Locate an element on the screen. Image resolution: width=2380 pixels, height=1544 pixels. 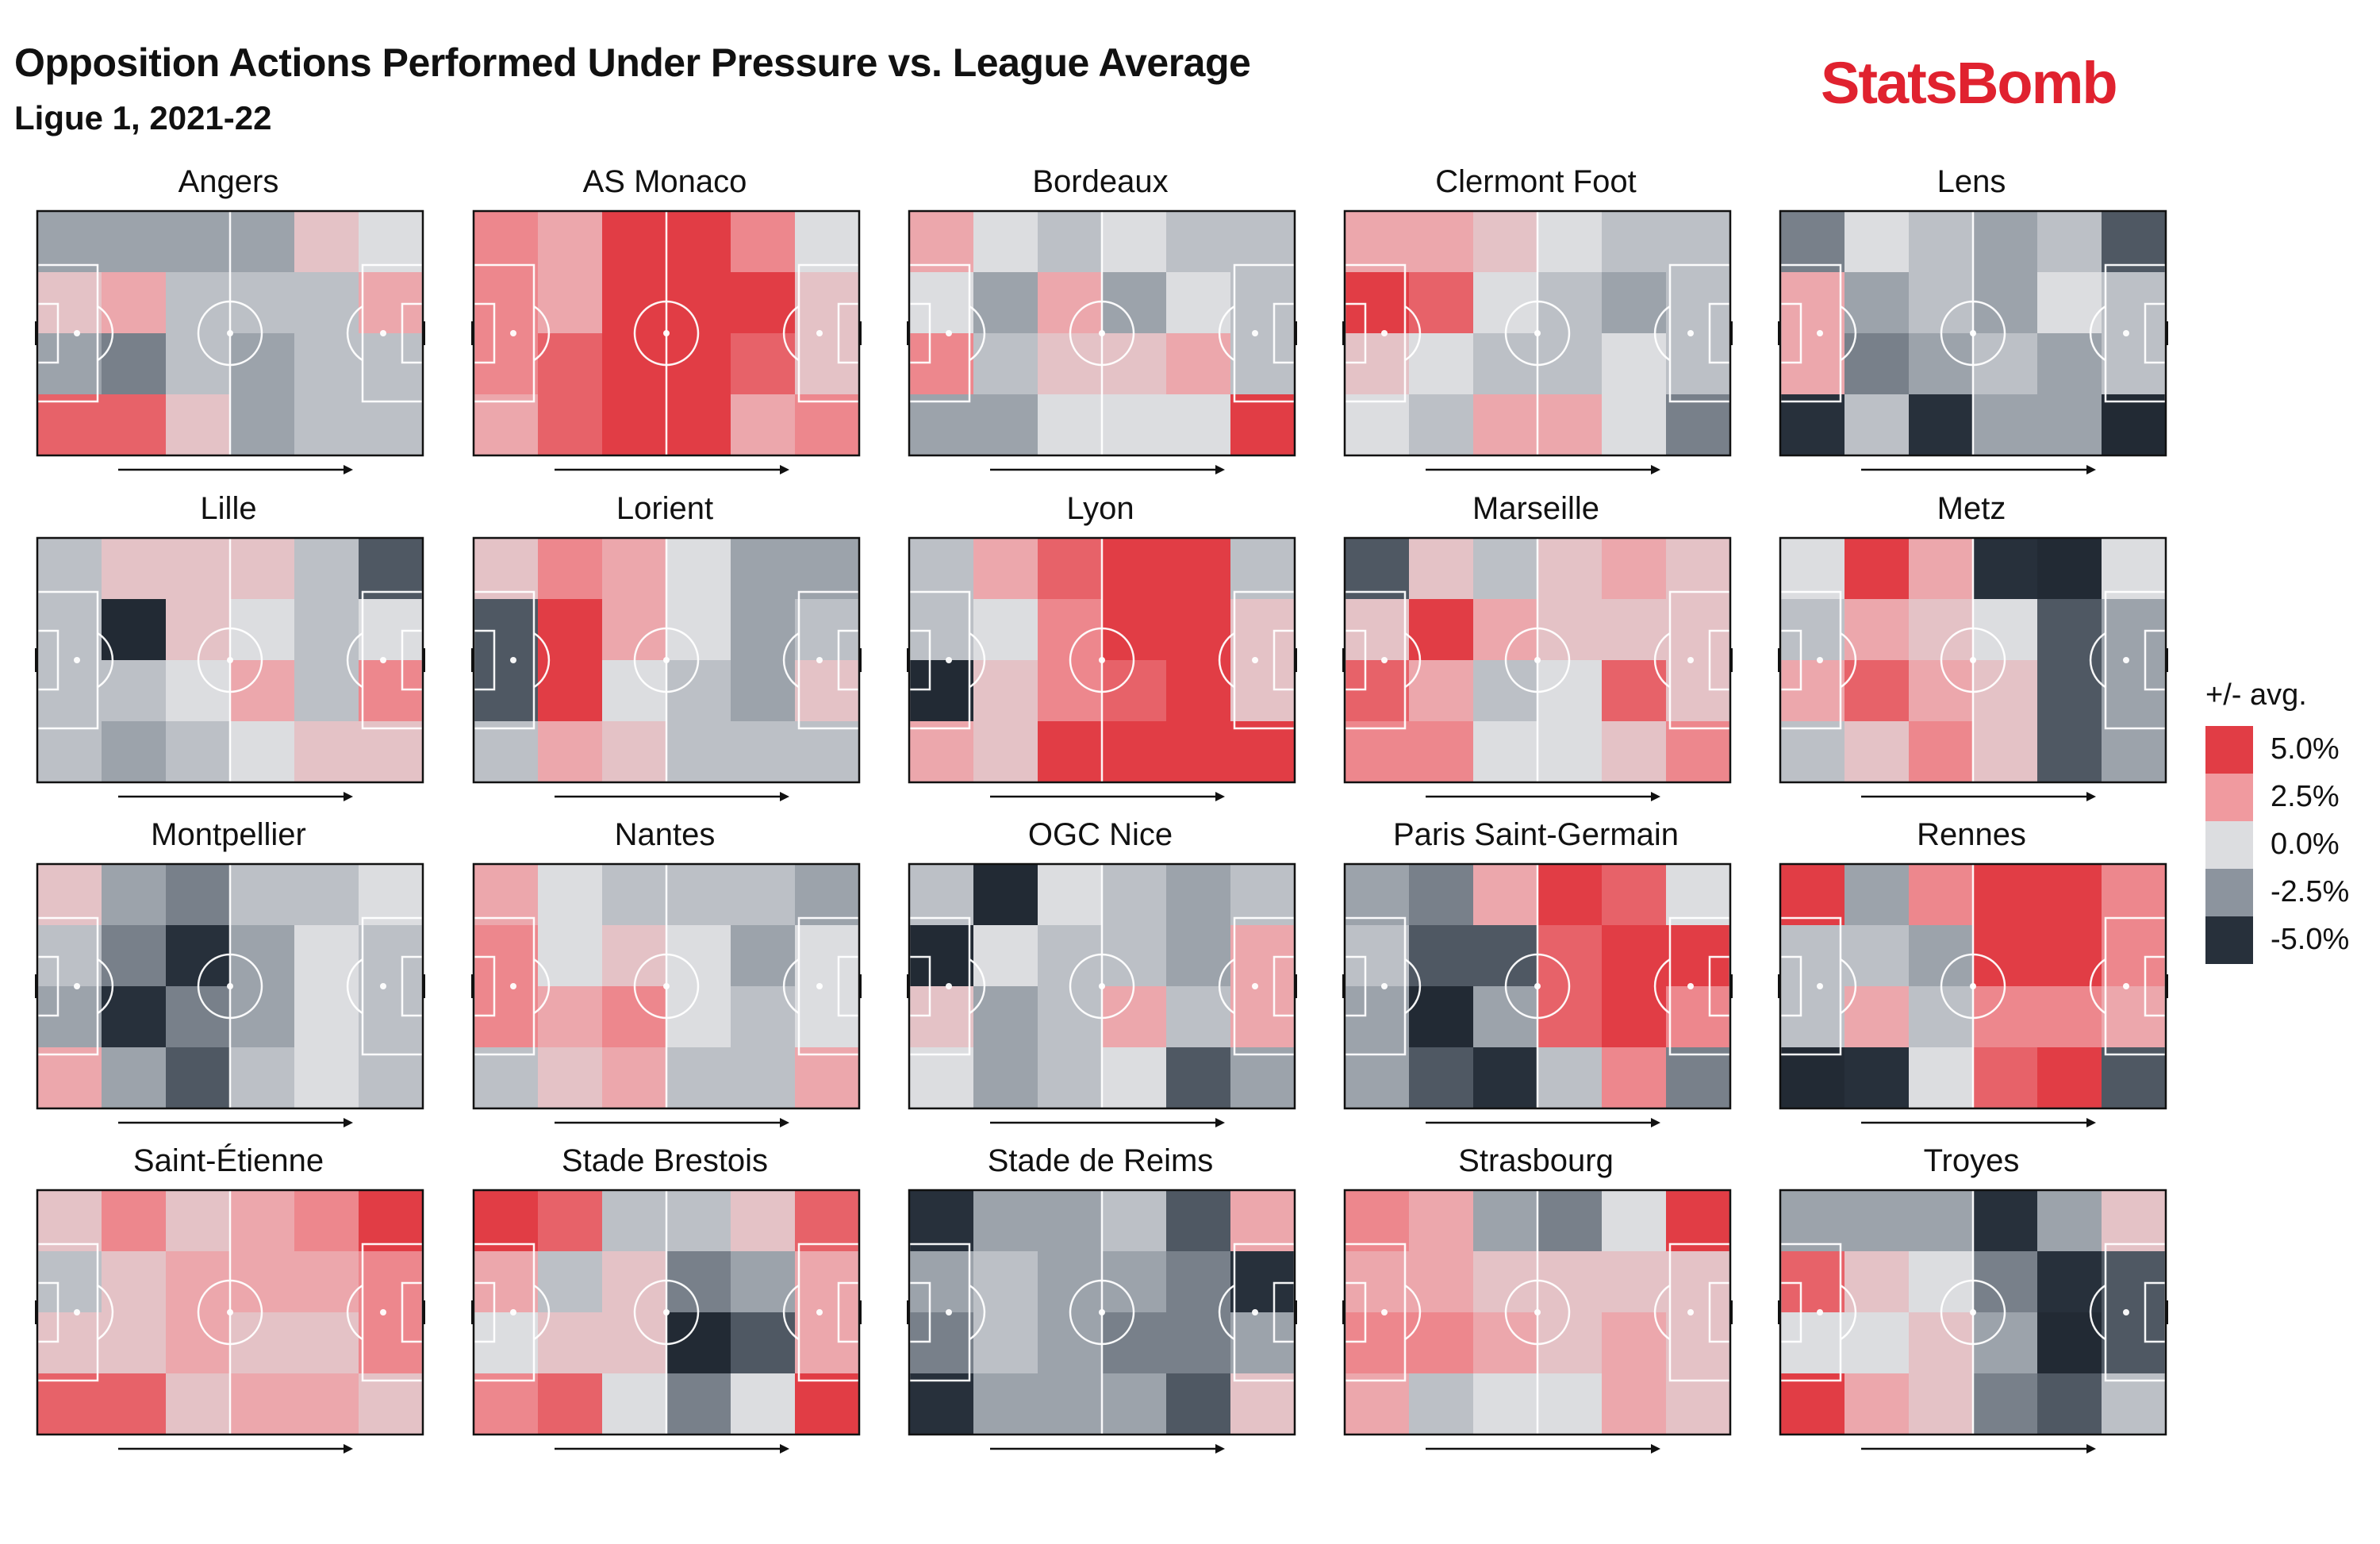
team-name: Paris Saint-Germain is located at coordinates (1535, 834).